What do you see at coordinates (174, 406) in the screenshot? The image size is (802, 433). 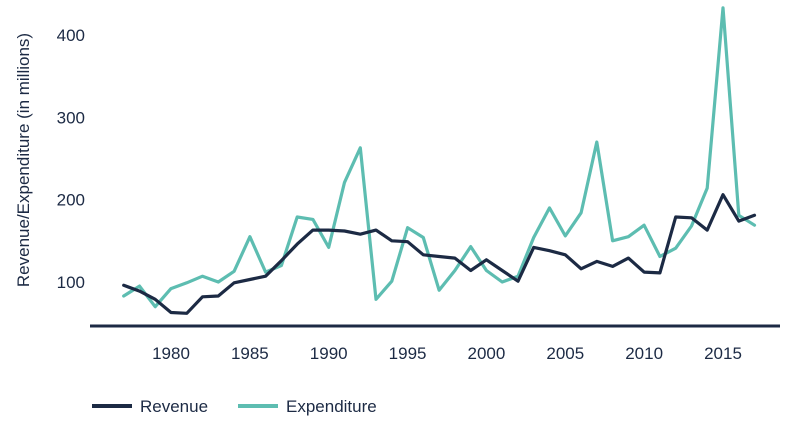 I see `legend-label-revenue: Revenue` at bounding box center [174, 406].